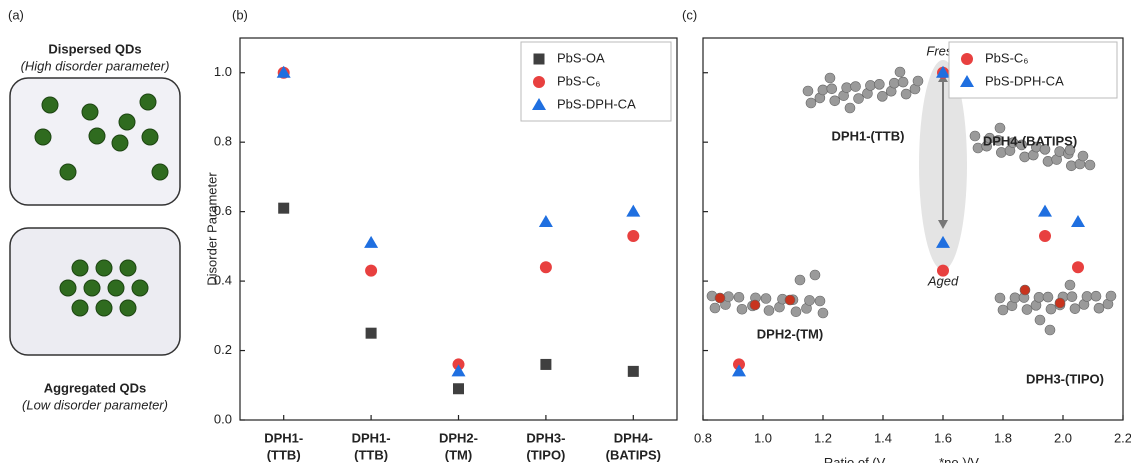  I want to click on y-tick-label: 0.8, so click(223, 141).